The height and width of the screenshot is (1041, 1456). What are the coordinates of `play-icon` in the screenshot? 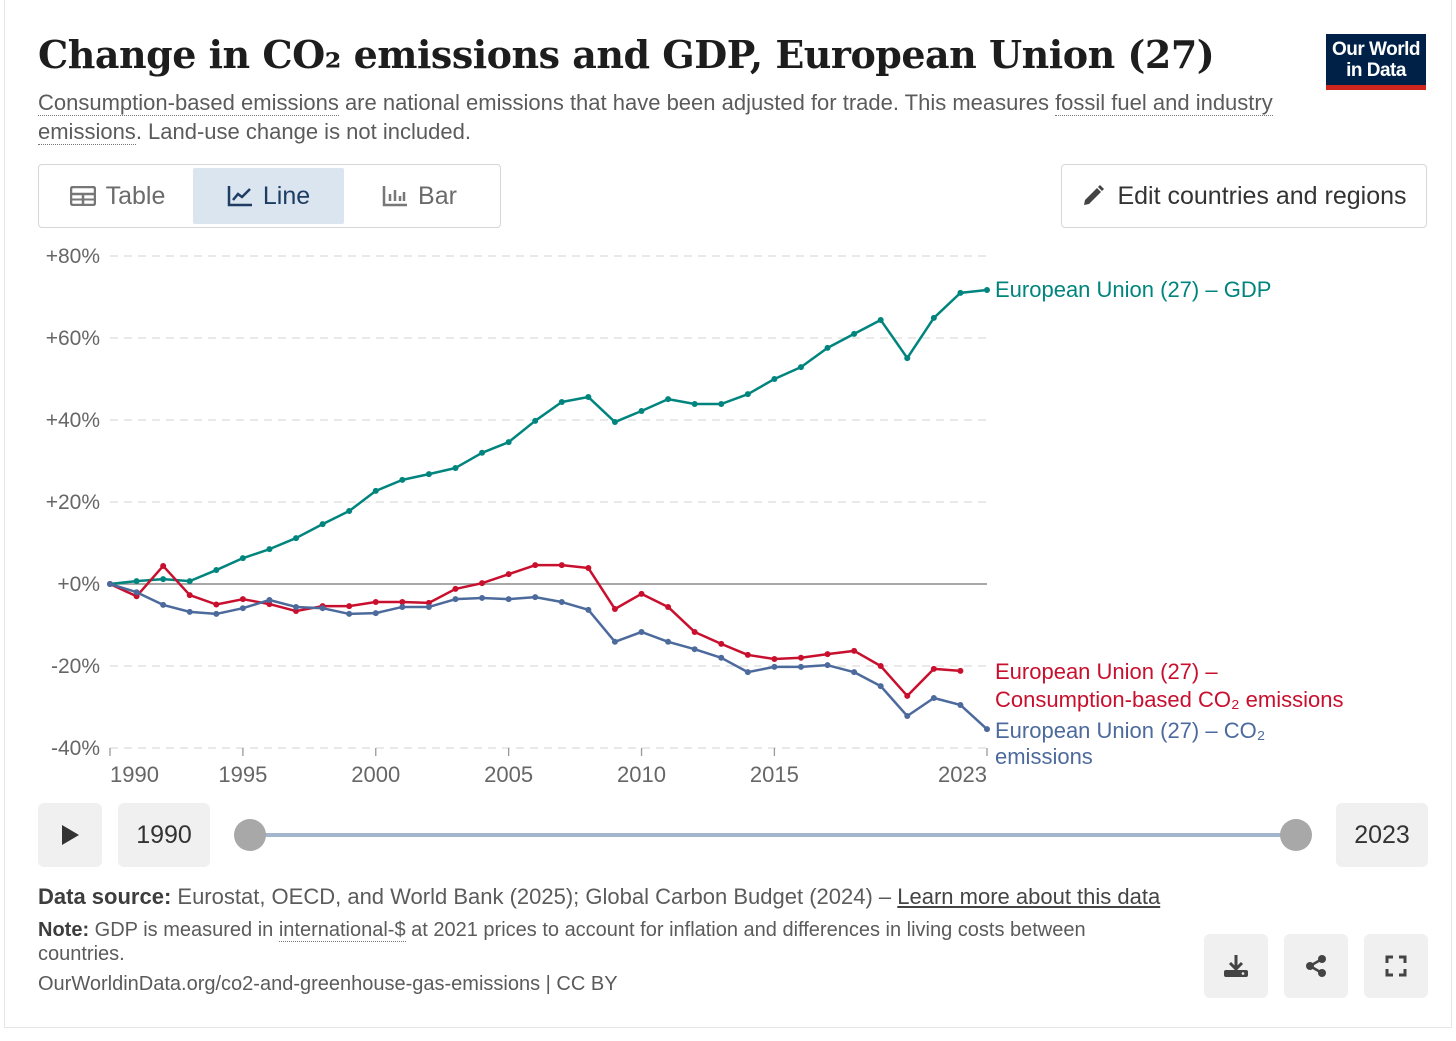 It's located at (70, 835).